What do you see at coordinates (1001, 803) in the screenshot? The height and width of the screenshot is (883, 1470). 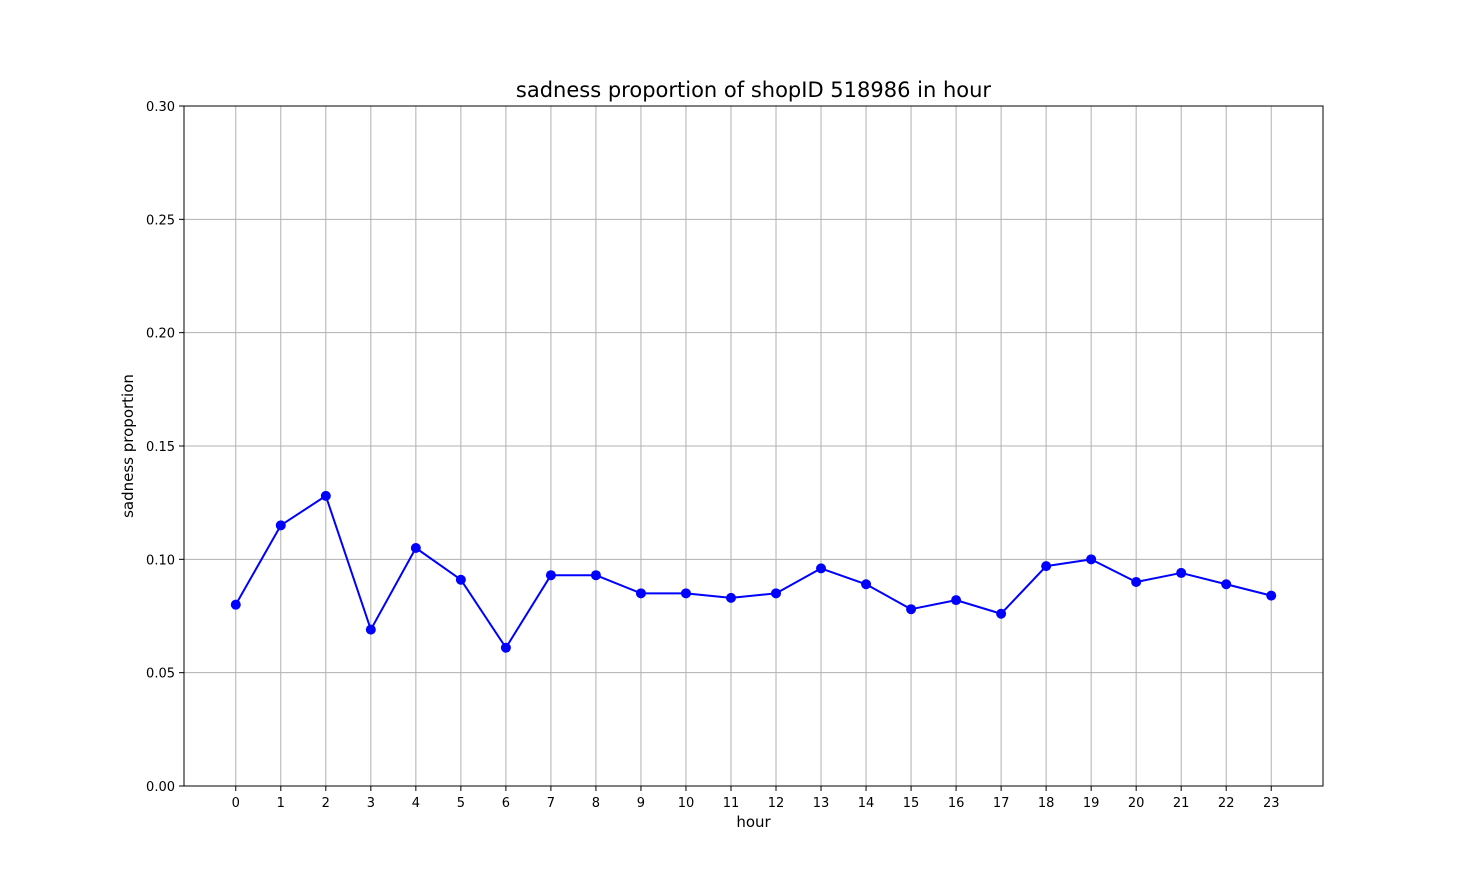 I see `x-tick-label: 17` at bounding box center [1001, 803].